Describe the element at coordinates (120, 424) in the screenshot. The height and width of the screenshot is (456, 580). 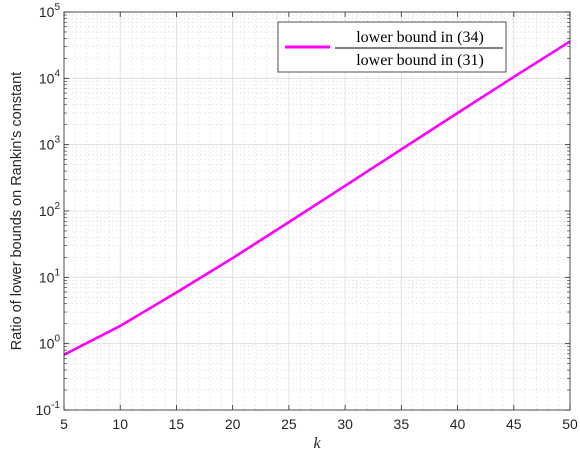
I see `x-tick-label: 10` at that location.